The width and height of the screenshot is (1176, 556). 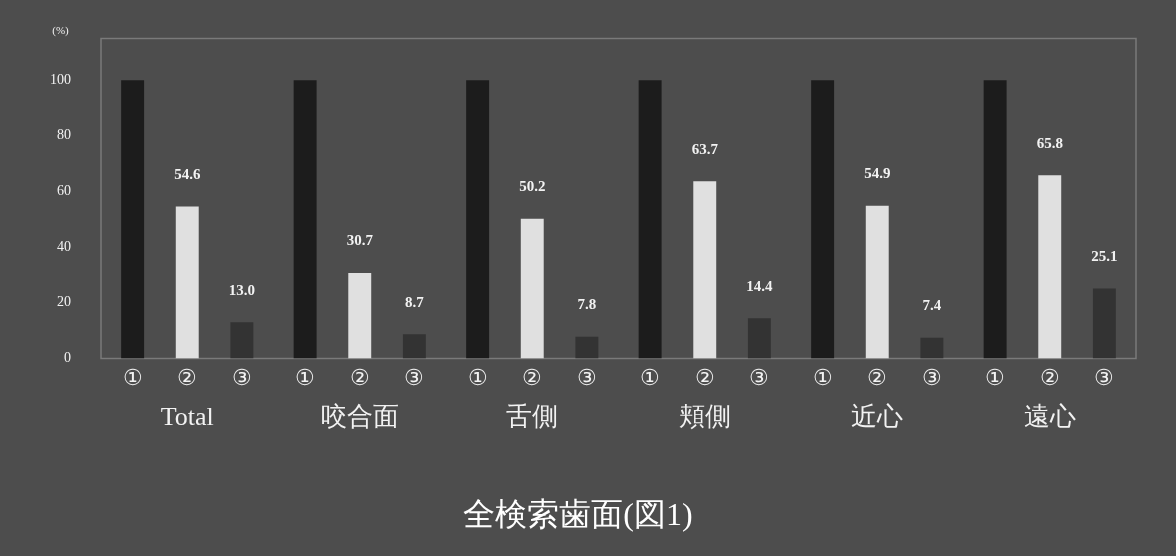 What do you see at coordinates (64, 191) in the screenshot?
I see `y-tick-label: 60` at bounding box center [64, 191].